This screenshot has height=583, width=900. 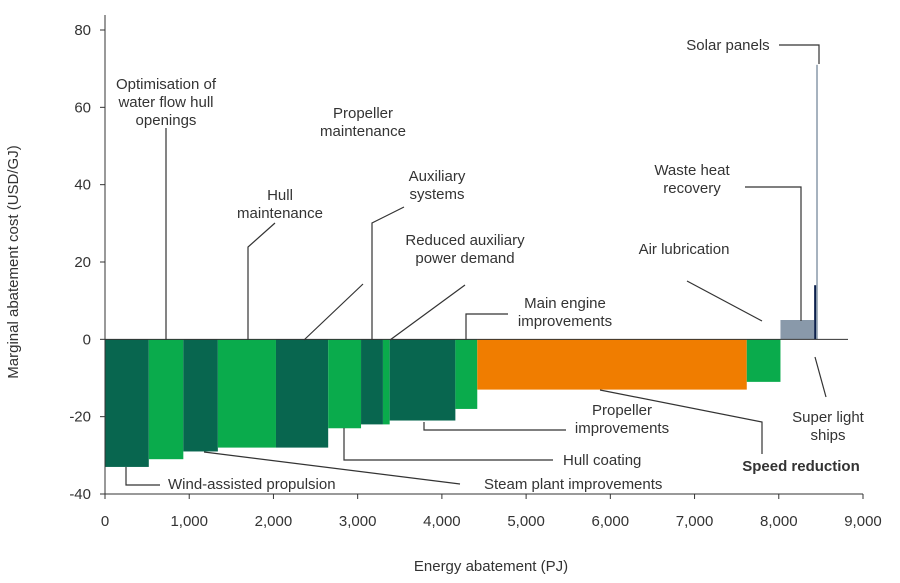 What do you see at coordinates (465, 240) in the screenshot?
I see `label-line: Reduced auxiliary` at bounding box center [465, 240].